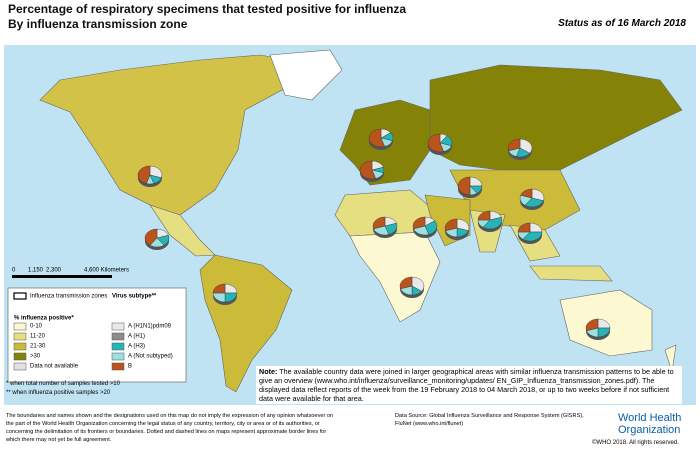 The height and width of the screenshot is (469, 700). What do you see at coordinates (36, 327) in the screenshot?
I see `legend-label: 0-10` at bounding box center [36, 327].